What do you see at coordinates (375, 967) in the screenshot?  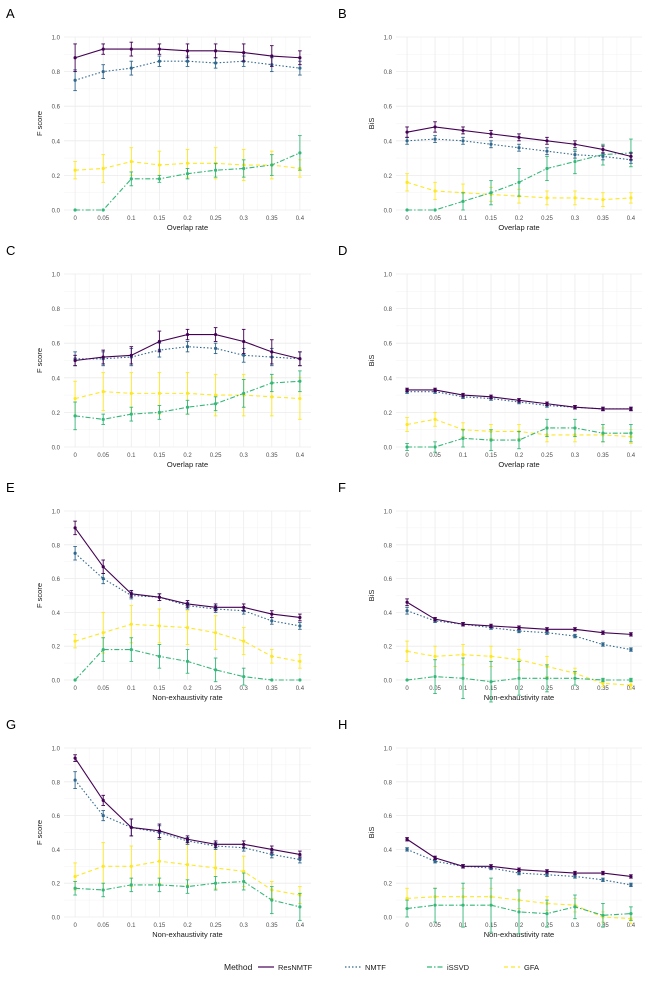 I see `legend-label: NMTF` at bounding box center [375, 967].